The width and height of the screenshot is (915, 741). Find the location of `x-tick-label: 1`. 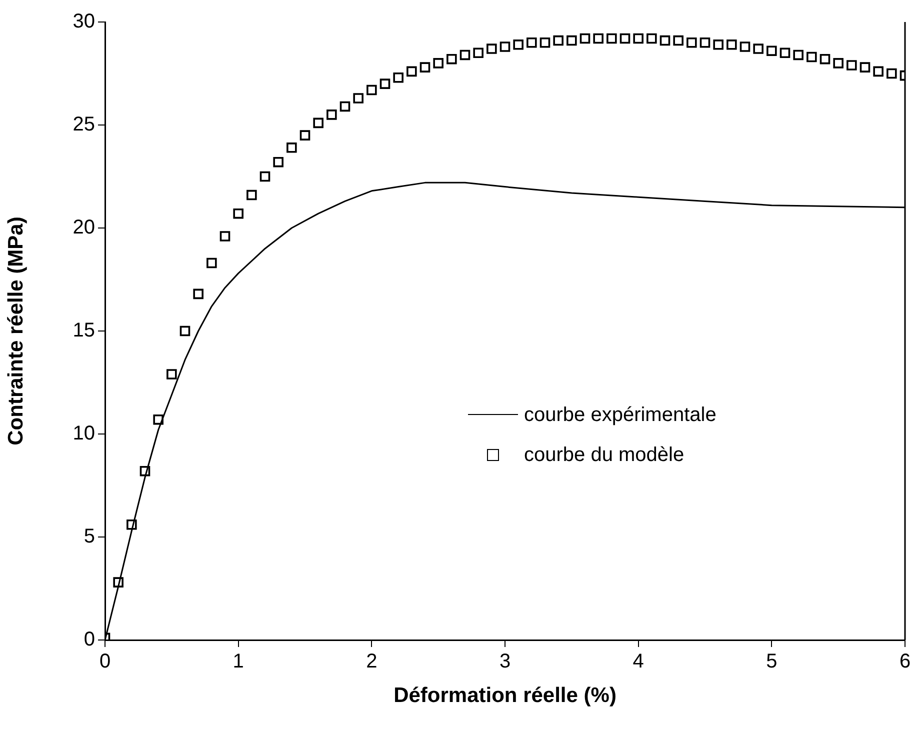

x-tick-label: 1 is located at coordinates (238, 661).